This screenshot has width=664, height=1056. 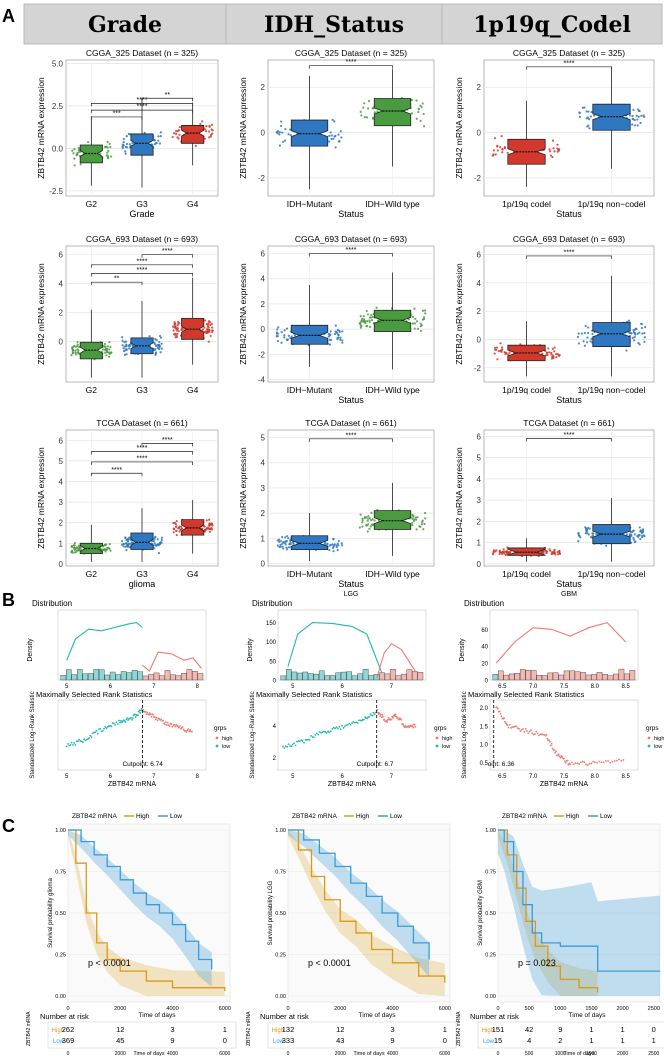 What do you see at coordinates (176, 816) in the screenshot?
I see `km-legend-low: Low` at bounding box center [176, 816].